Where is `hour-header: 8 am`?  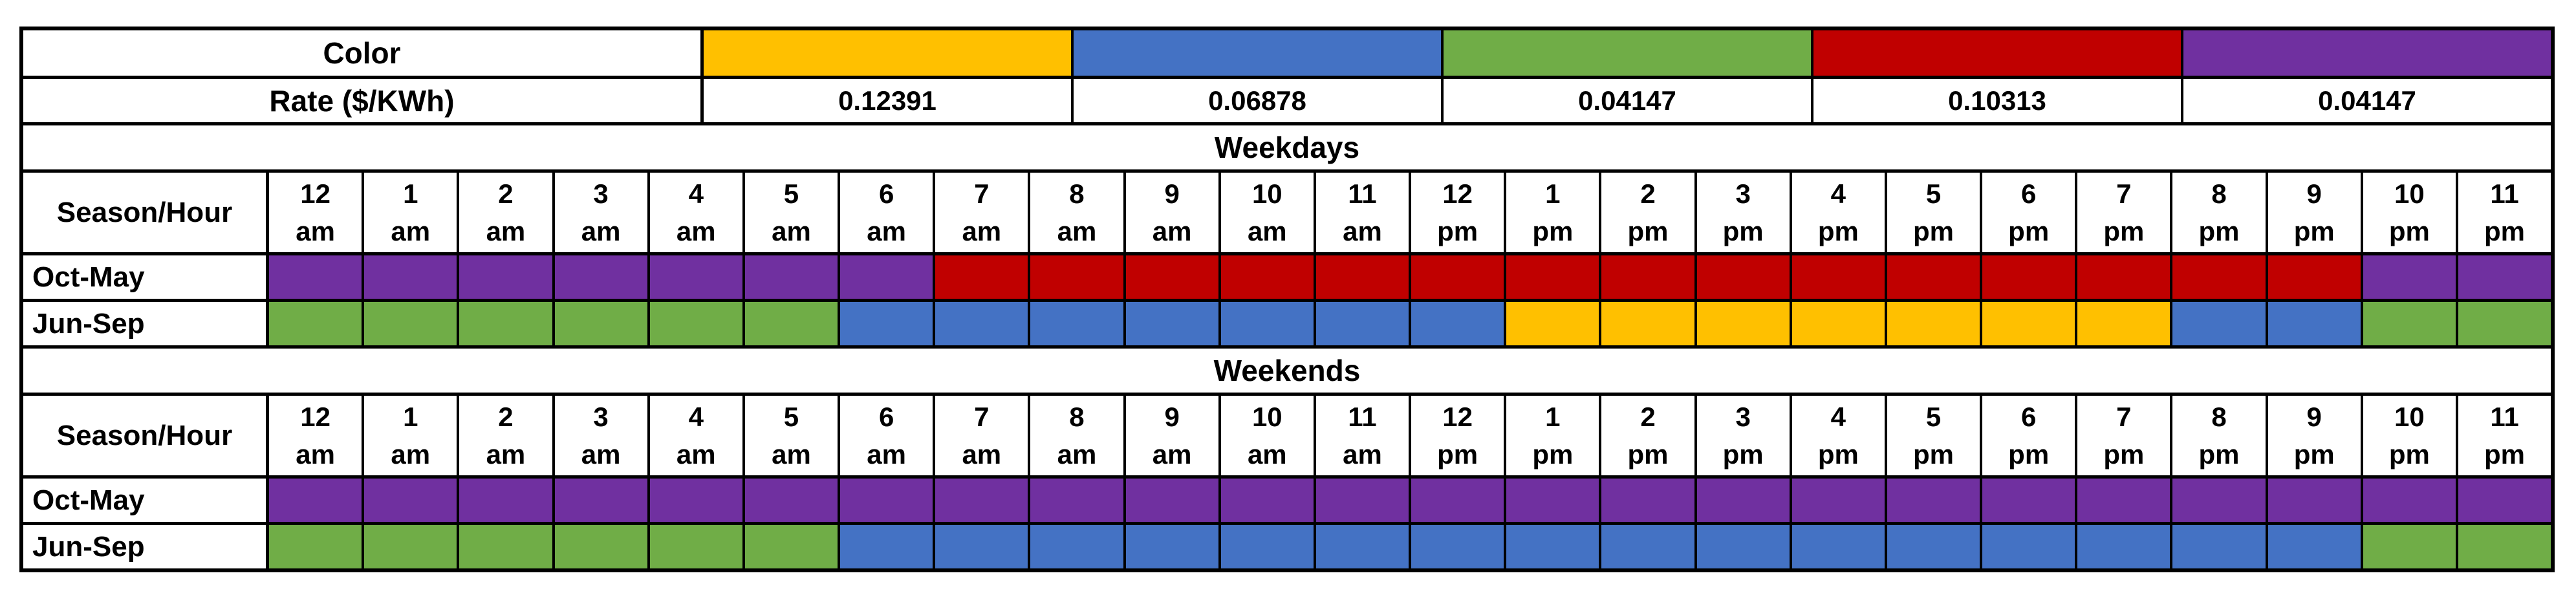
hour-header: 8 am is located at coordinates (1075, 435).